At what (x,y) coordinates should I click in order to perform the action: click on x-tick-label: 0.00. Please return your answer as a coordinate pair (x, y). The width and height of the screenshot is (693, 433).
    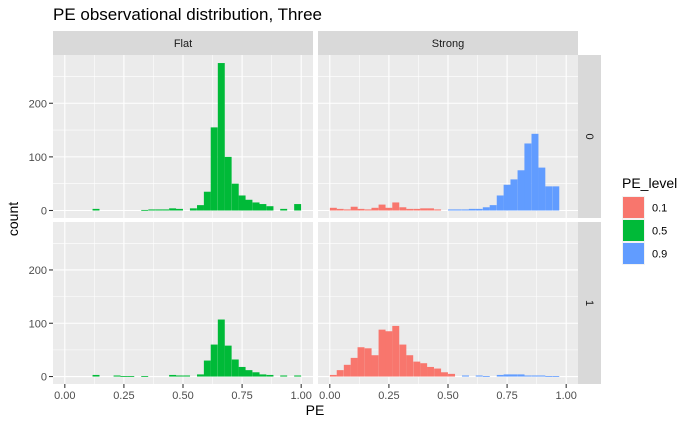
    Looking at the image, I should click on (64, 396).